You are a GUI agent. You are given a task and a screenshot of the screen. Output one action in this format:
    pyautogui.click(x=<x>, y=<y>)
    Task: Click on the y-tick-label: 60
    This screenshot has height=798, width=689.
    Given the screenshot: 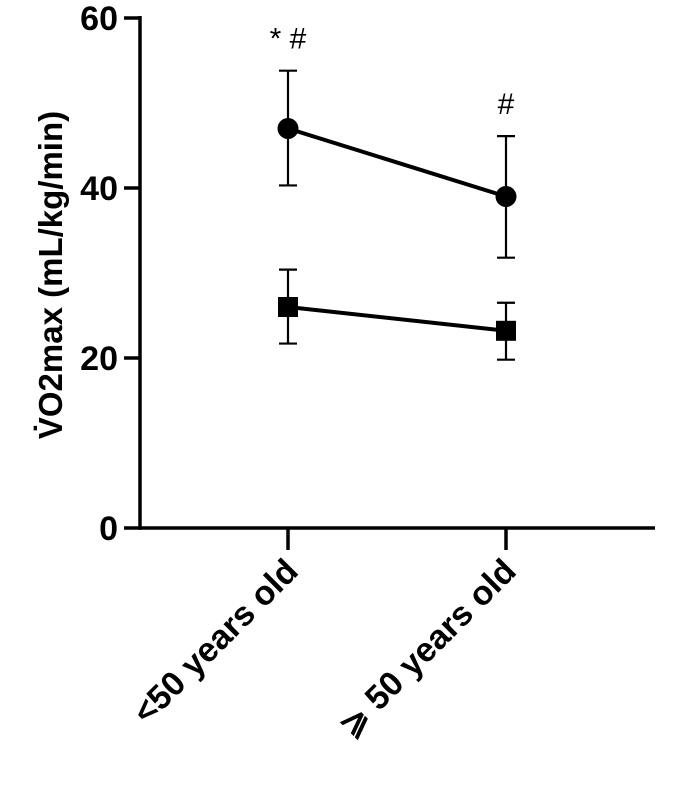 What is the action you would take?
    pyautogui.click(x=99, y=19)
    